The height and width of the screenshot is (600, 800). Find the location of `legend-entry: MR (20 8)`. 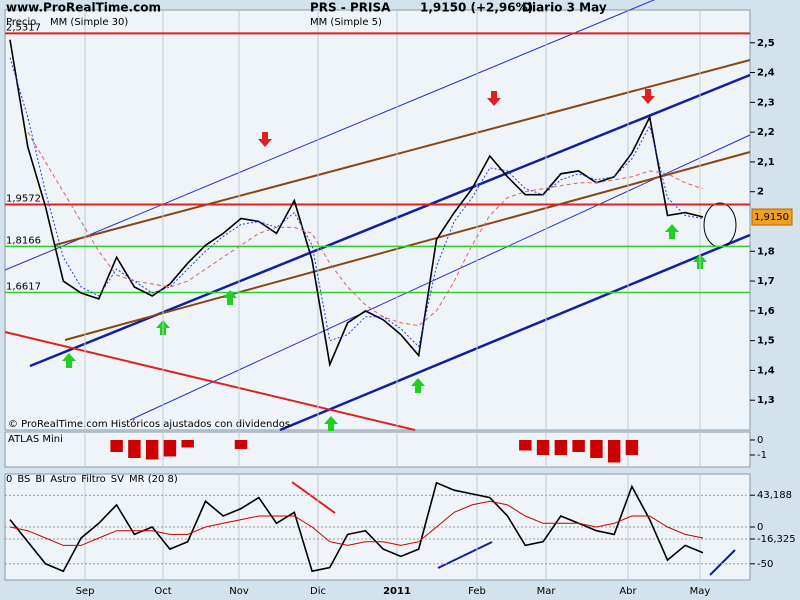

legend-entry: MR (20 8) is located at coordinates (153, 479).